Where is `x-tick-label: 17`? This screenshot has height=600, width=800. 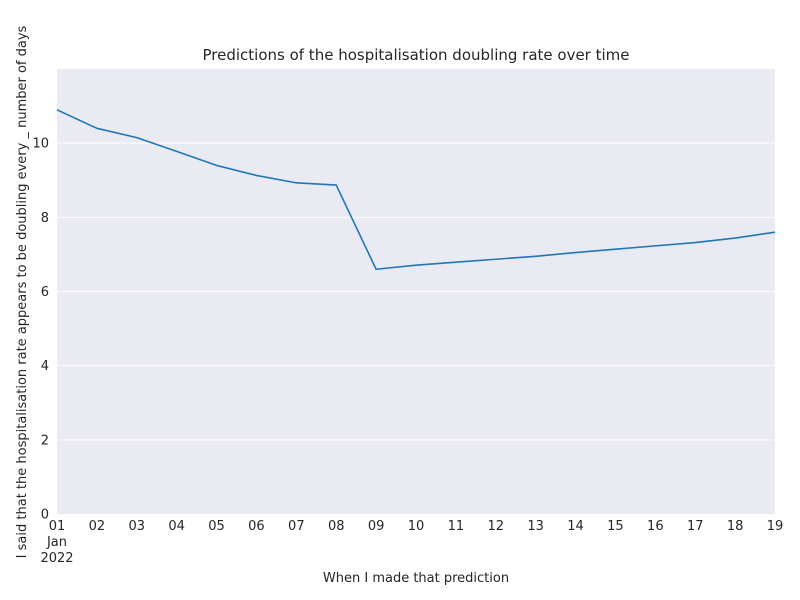 x-tick-label: 17 is located at coordinates (695, 526).